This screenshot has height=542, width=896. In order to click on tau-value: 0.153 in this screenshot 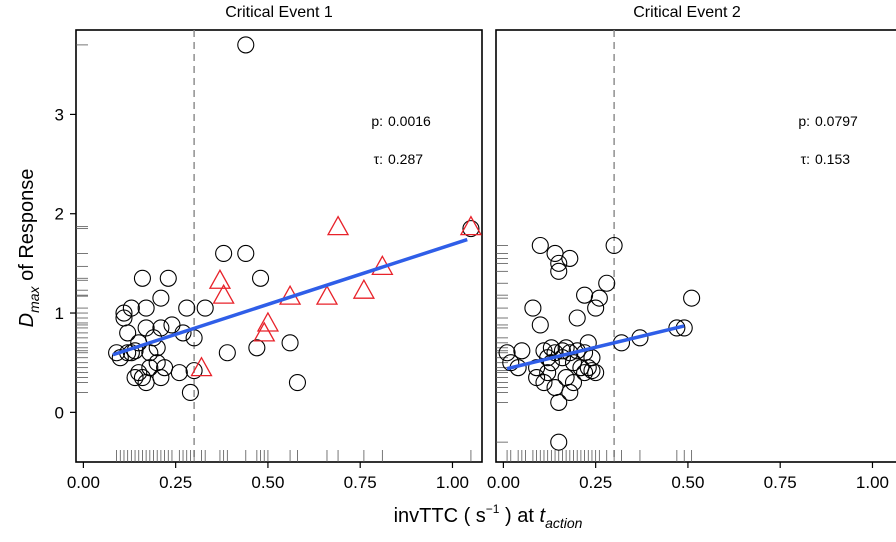, I will do `click(832, 159)`.